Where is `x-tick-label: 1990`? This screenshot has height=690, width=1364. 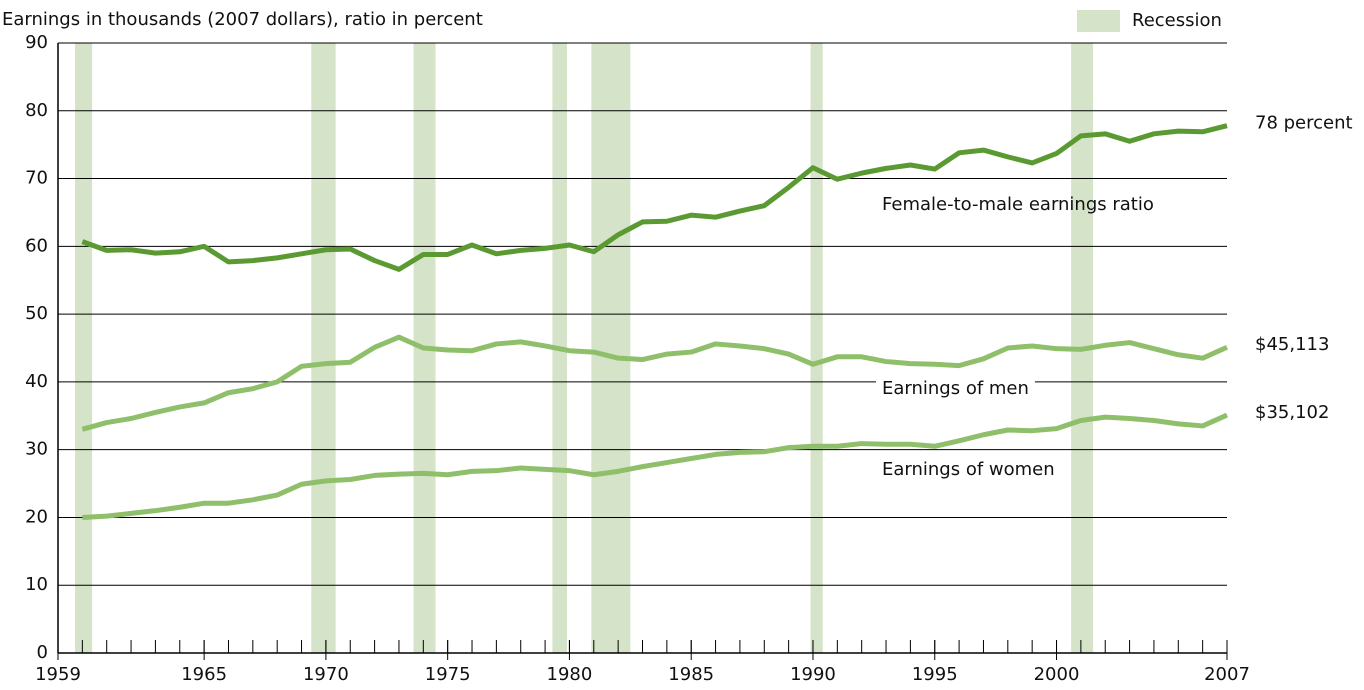 x-tick-label: 1990 is located at coordinates (813, 674).